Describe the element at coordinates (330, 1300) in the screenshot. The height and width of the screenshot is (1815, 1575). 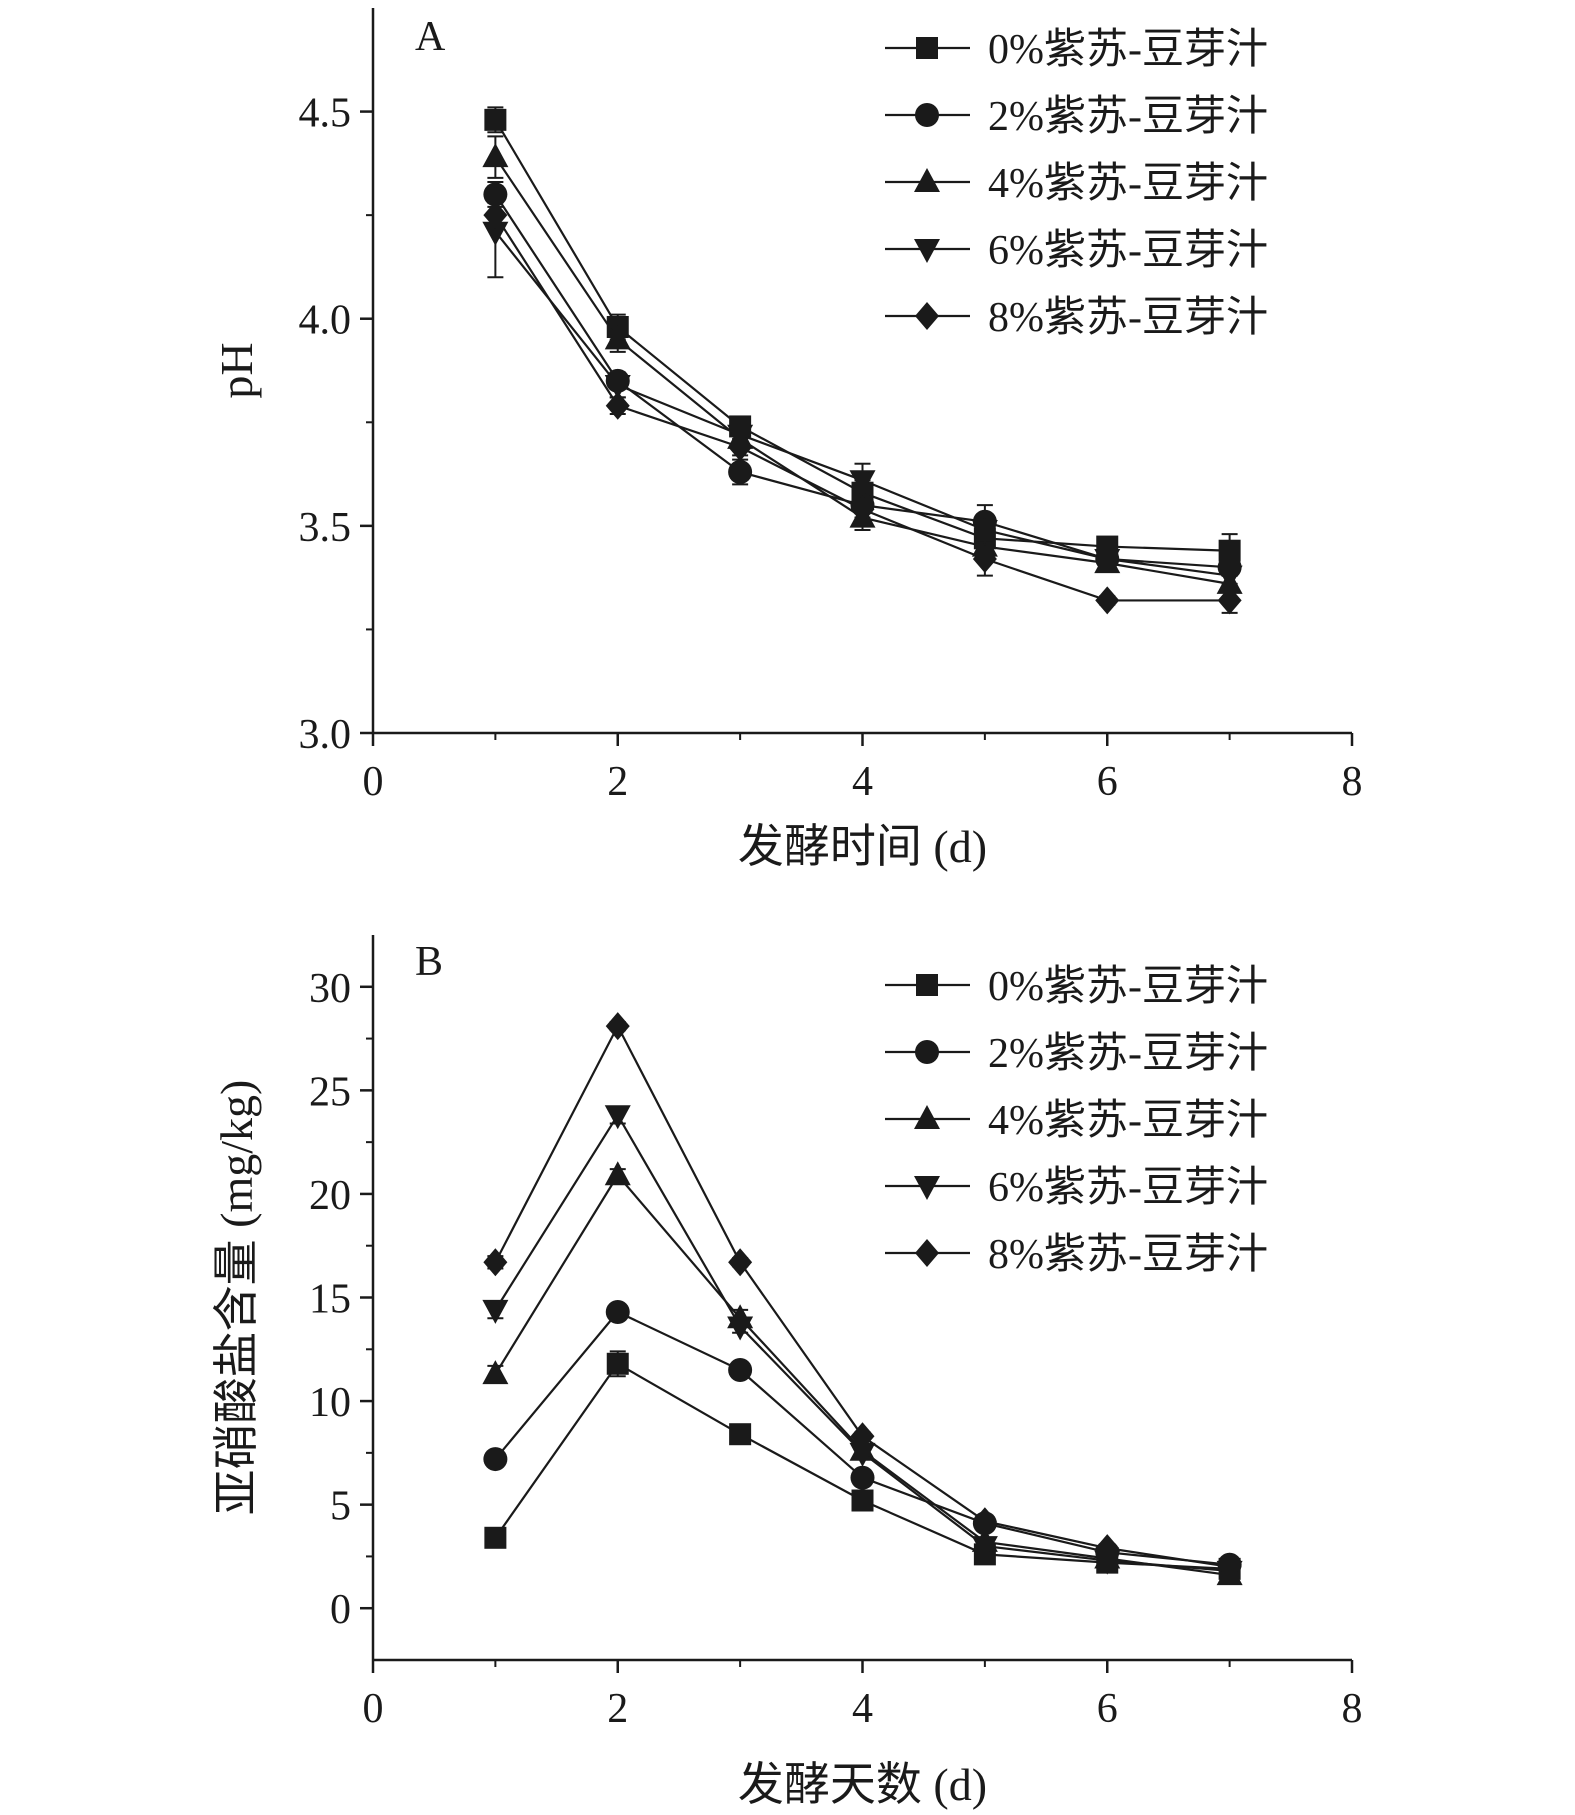
I see `panel-b-y-tick-label: 15` at that location.